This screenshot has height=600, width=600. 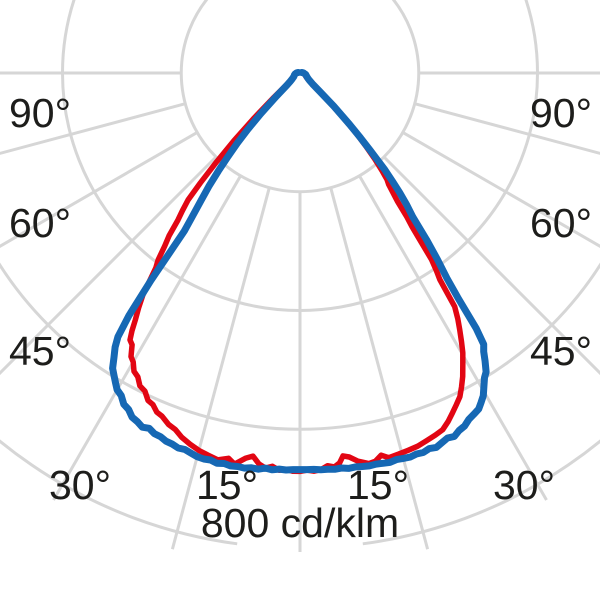 I want to click on angle-label-left-15: 15°, so click(x=227, y=485).